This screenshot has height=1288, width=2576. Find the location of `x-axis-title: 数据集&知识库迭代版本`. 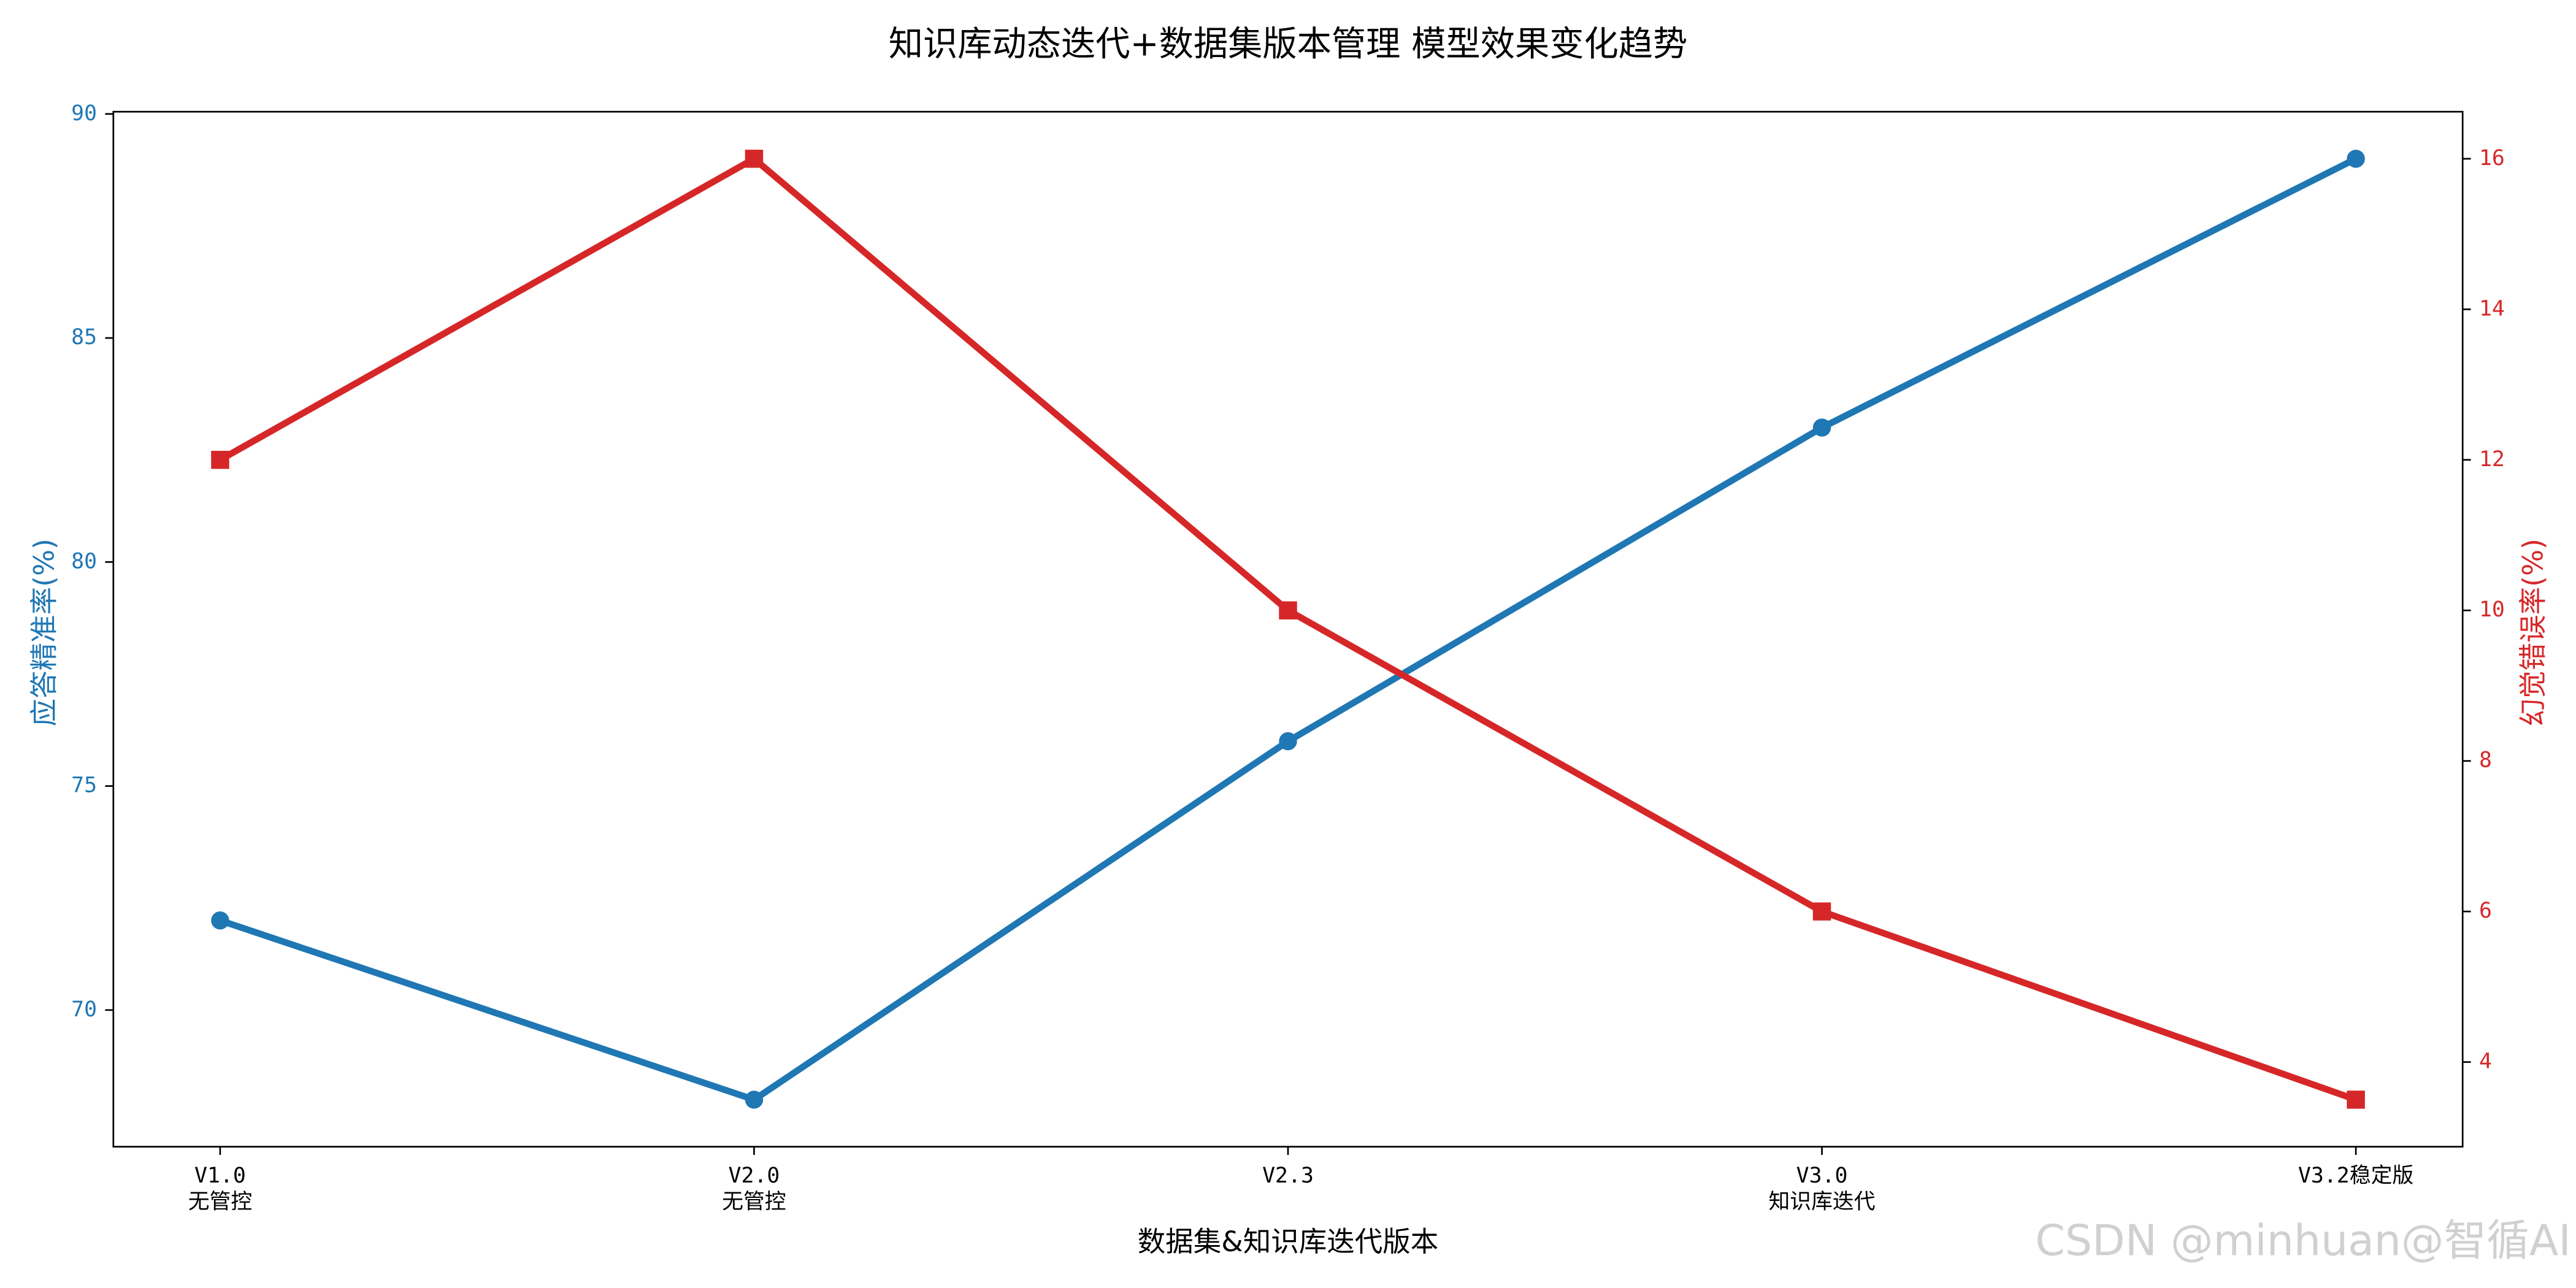

x-axis-title: 数据集&知识库迭代版本 is located at coordinates (1288, 1241).